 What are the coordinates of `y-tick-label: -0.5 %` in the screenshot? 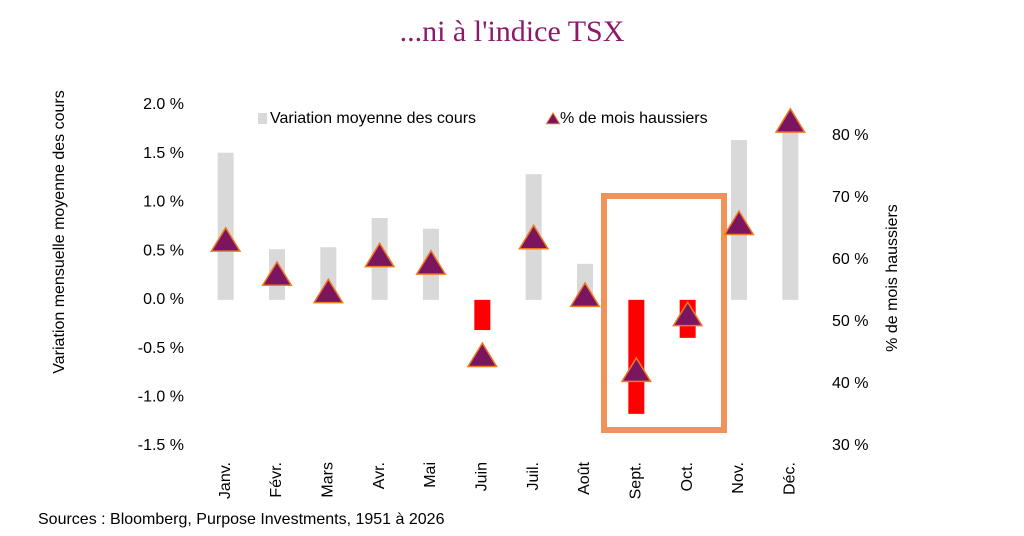 It's located at (161, 348).